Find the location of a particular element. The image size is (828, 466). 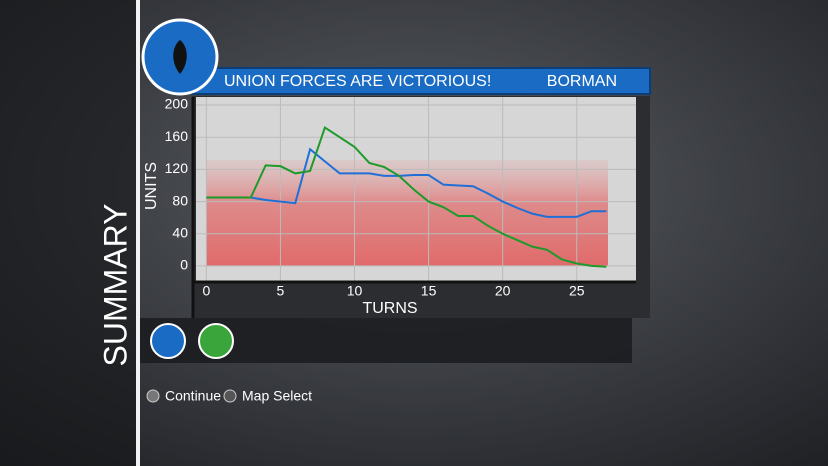

y-axis-label: UNITS is located at coordinates (151, 186).